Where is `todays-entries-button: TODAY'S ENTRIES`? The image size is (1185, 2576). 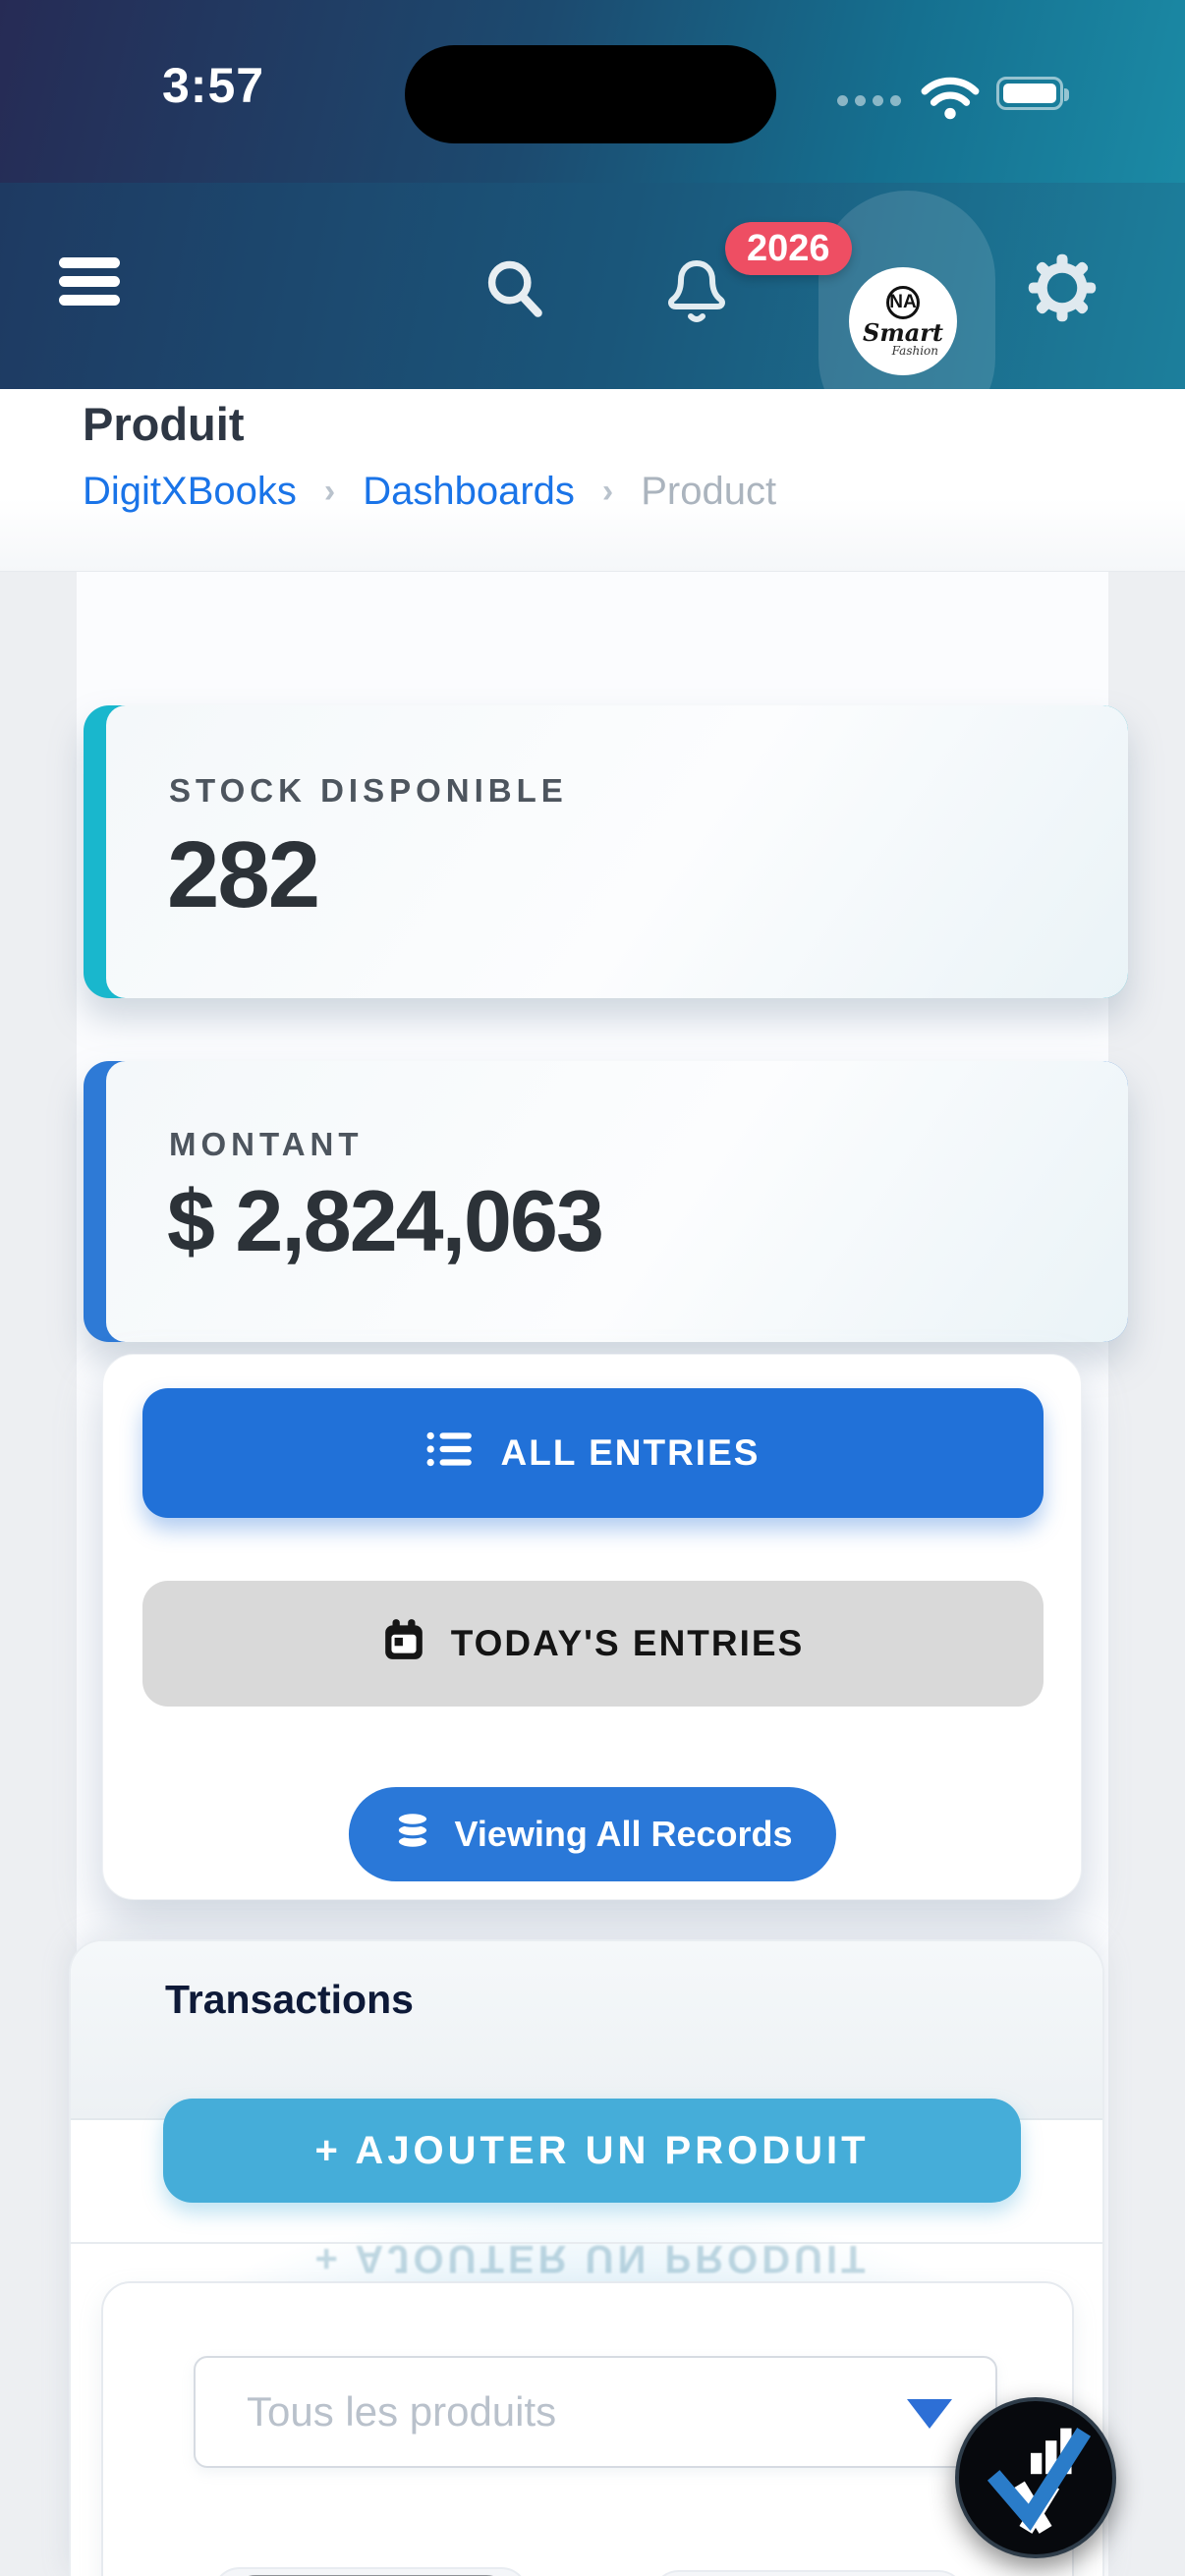 todays-entries-button: TODAY'S ENTRIES is located at coordinates (593, 1644).